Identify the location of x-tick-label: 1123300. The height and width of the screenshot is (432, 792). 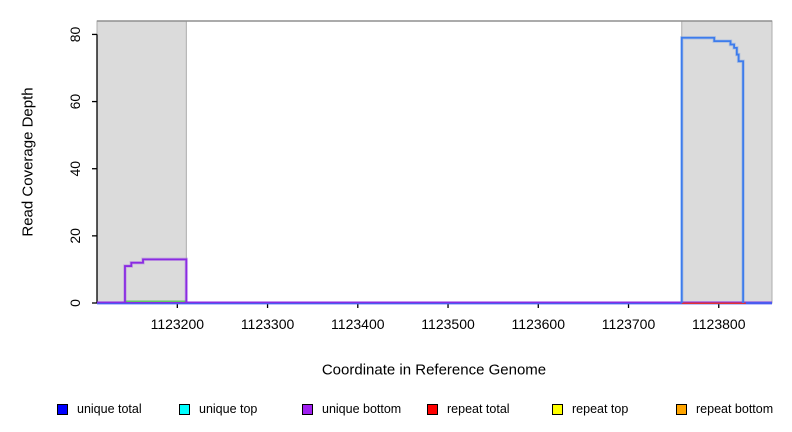
(268, 324).